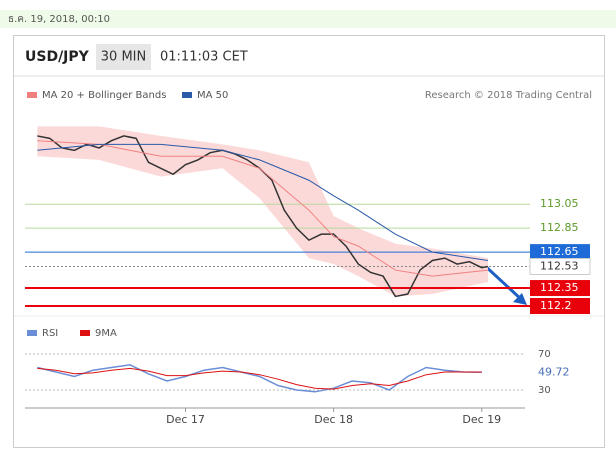  I want to click on interval: 30 MIN, so click(123, 57).